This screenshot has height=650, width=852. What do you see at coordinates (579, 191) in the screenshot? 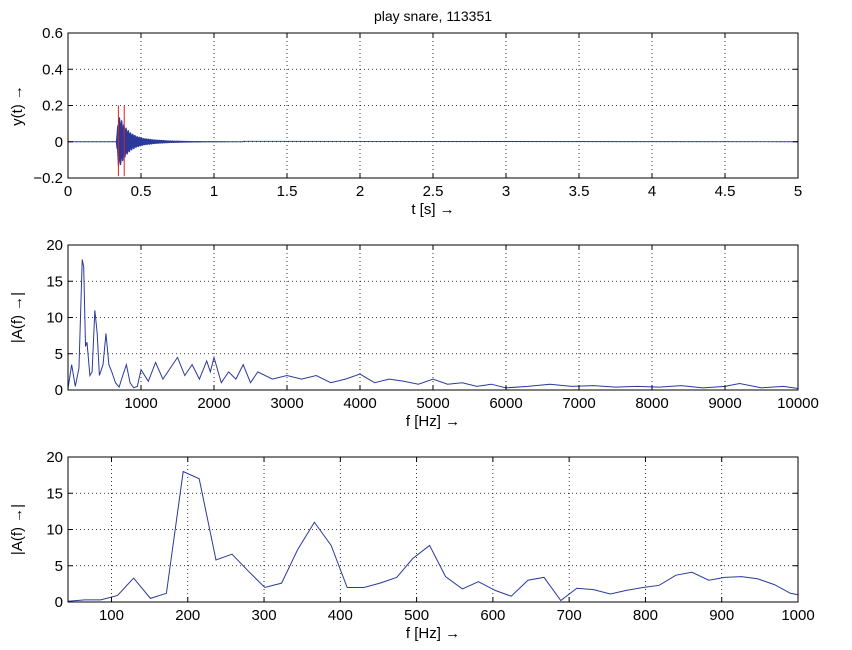
I see `x-tick-label: 3.5` at bounding box center [579, 191].